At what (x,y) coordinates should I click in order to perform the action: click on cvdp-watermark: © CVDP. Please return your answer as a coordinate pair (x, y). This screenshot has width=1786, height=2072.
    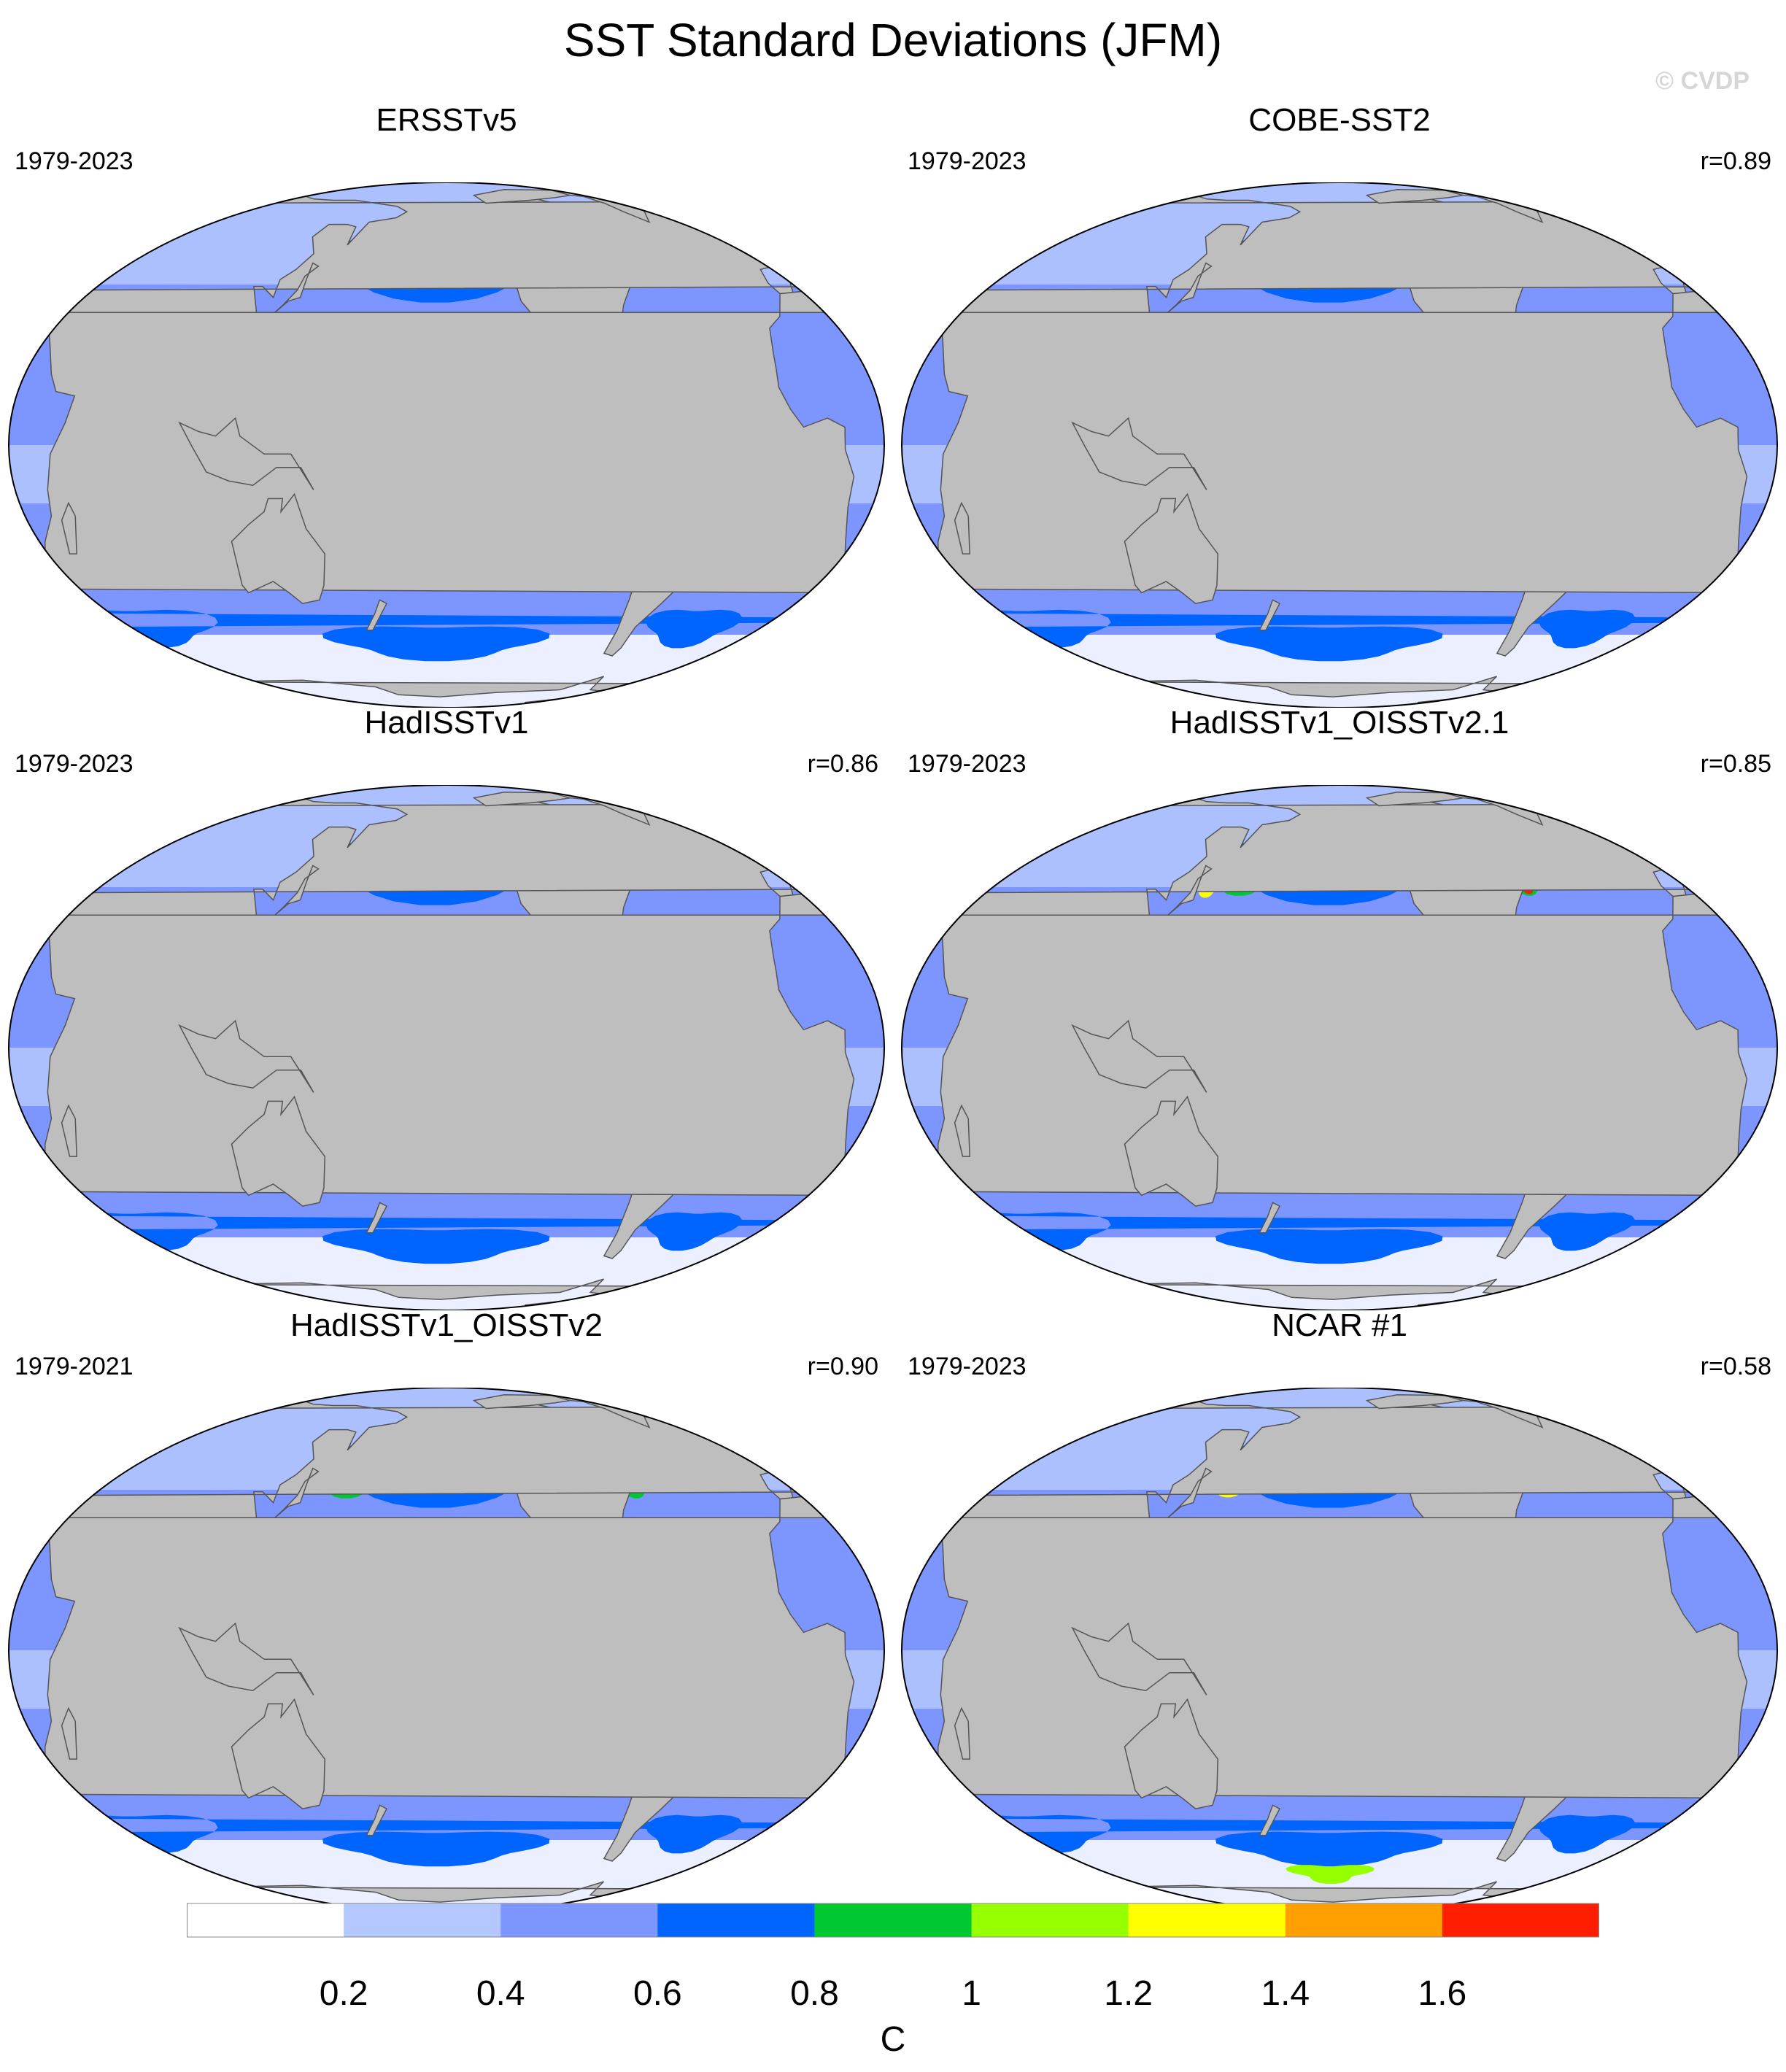
    Looking at the image, I should click on (1702, 81).